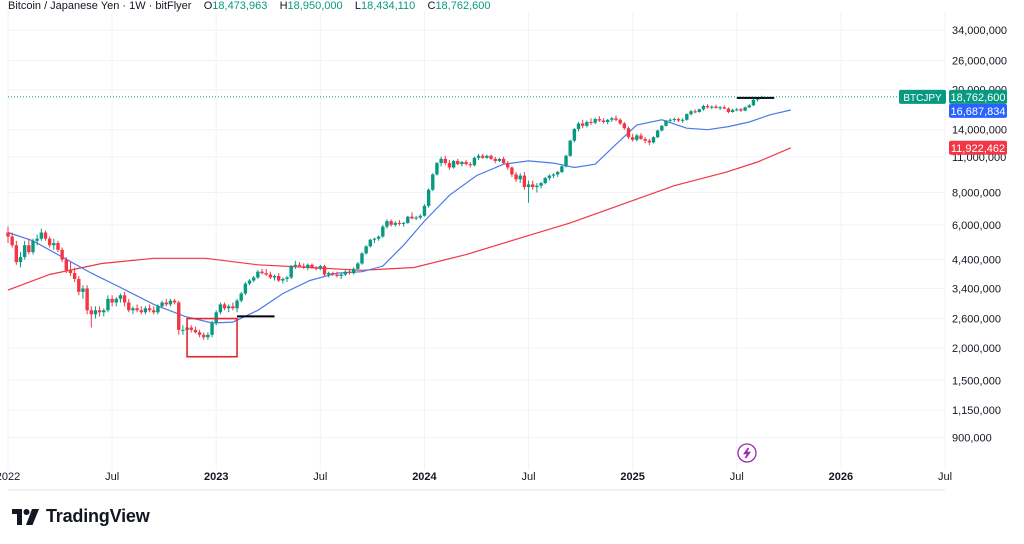  Describe the element at coordinates (979, 31) in the screenshot. I see `y-tick-label: 34,000,000` at that location.